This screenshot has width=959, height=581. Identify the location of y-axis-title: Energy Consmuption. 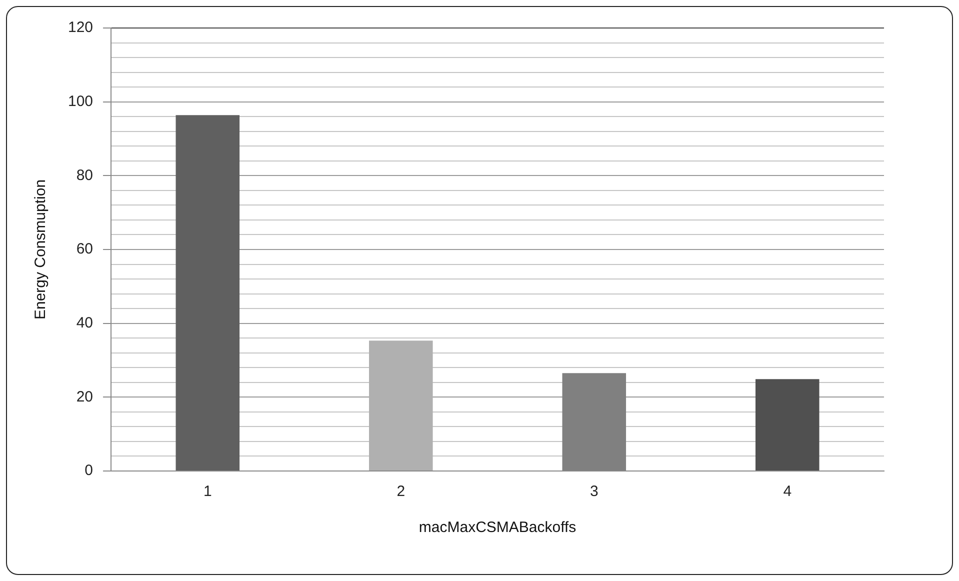
(41, 249).